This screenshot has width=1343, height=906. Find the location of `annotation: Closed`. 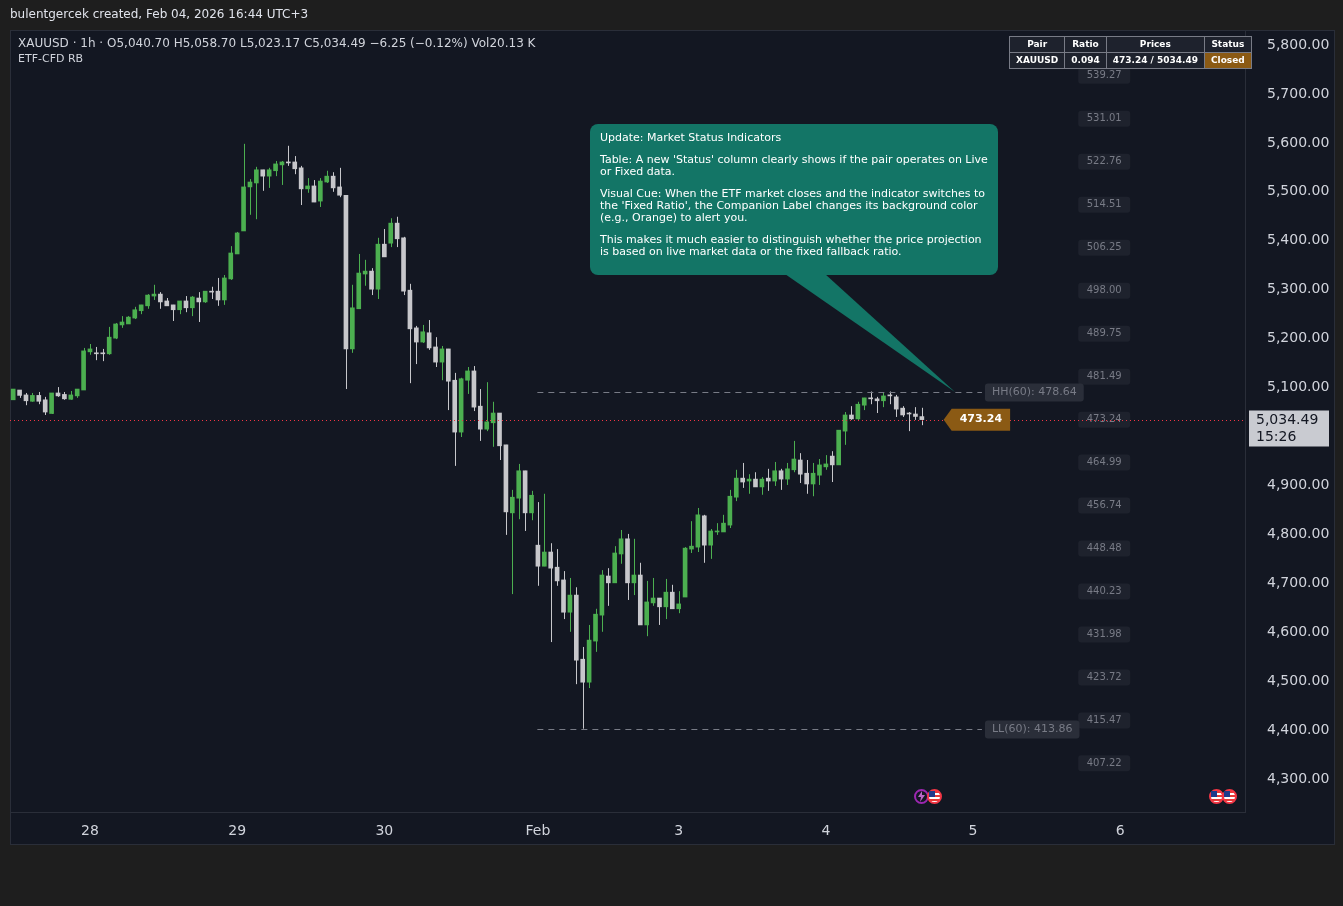

annotation: Closed is located at coordinates (1228, 60).